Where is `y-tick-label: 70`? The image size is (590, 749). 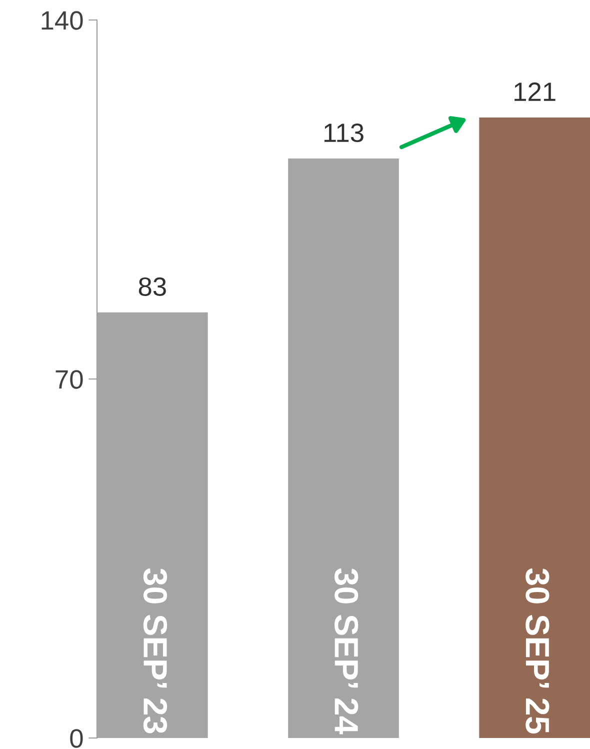 y-tick-label: 70 is located at coordinates (69, 379).